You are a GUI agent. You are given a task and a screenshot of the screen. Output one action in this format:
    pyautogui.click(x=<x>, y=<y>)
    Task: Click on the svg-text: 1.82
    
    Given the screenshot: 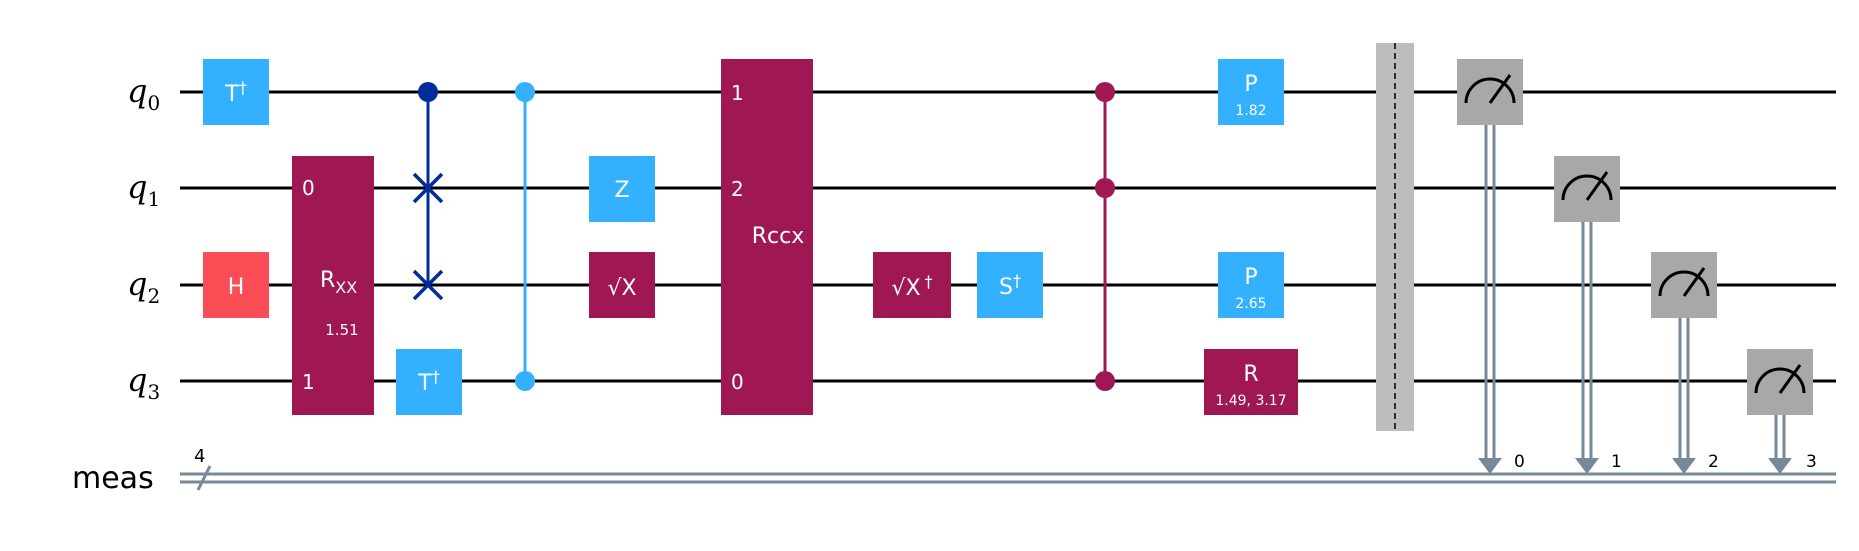 What is the action you would take?
    pyautogui.click(x=1250, y=111)
    